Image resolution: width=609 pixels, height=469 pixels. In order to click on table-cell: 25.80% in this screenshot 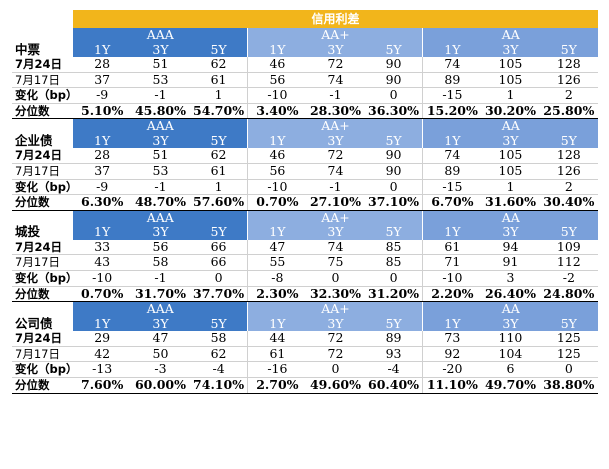, I will do `click(569, 111)`.